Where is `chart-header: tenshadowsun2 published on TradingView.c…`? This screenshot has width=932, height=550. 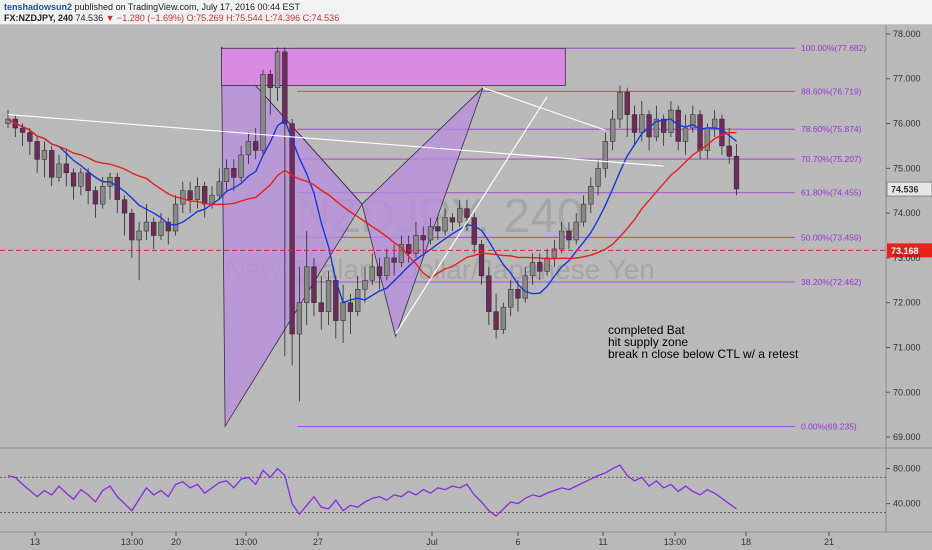 chart-header: tenshadowsun2 published on TradingView.c… is located at coordinates (466, 12).